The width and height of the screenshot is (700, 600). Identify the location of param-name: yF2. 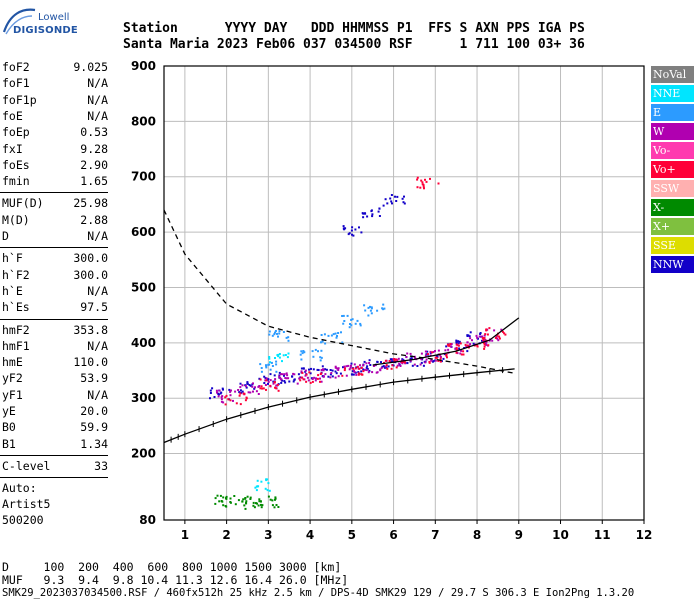
(12, 378).